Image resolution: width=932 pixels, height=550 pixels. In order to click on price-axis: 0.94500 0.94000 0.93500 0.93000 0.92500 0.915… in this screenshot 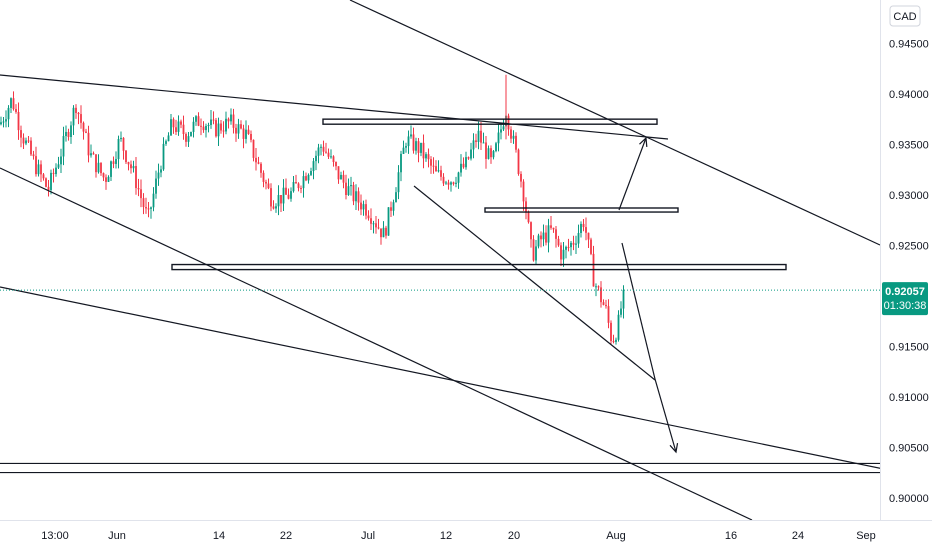, I will do `click(909, 271)`.